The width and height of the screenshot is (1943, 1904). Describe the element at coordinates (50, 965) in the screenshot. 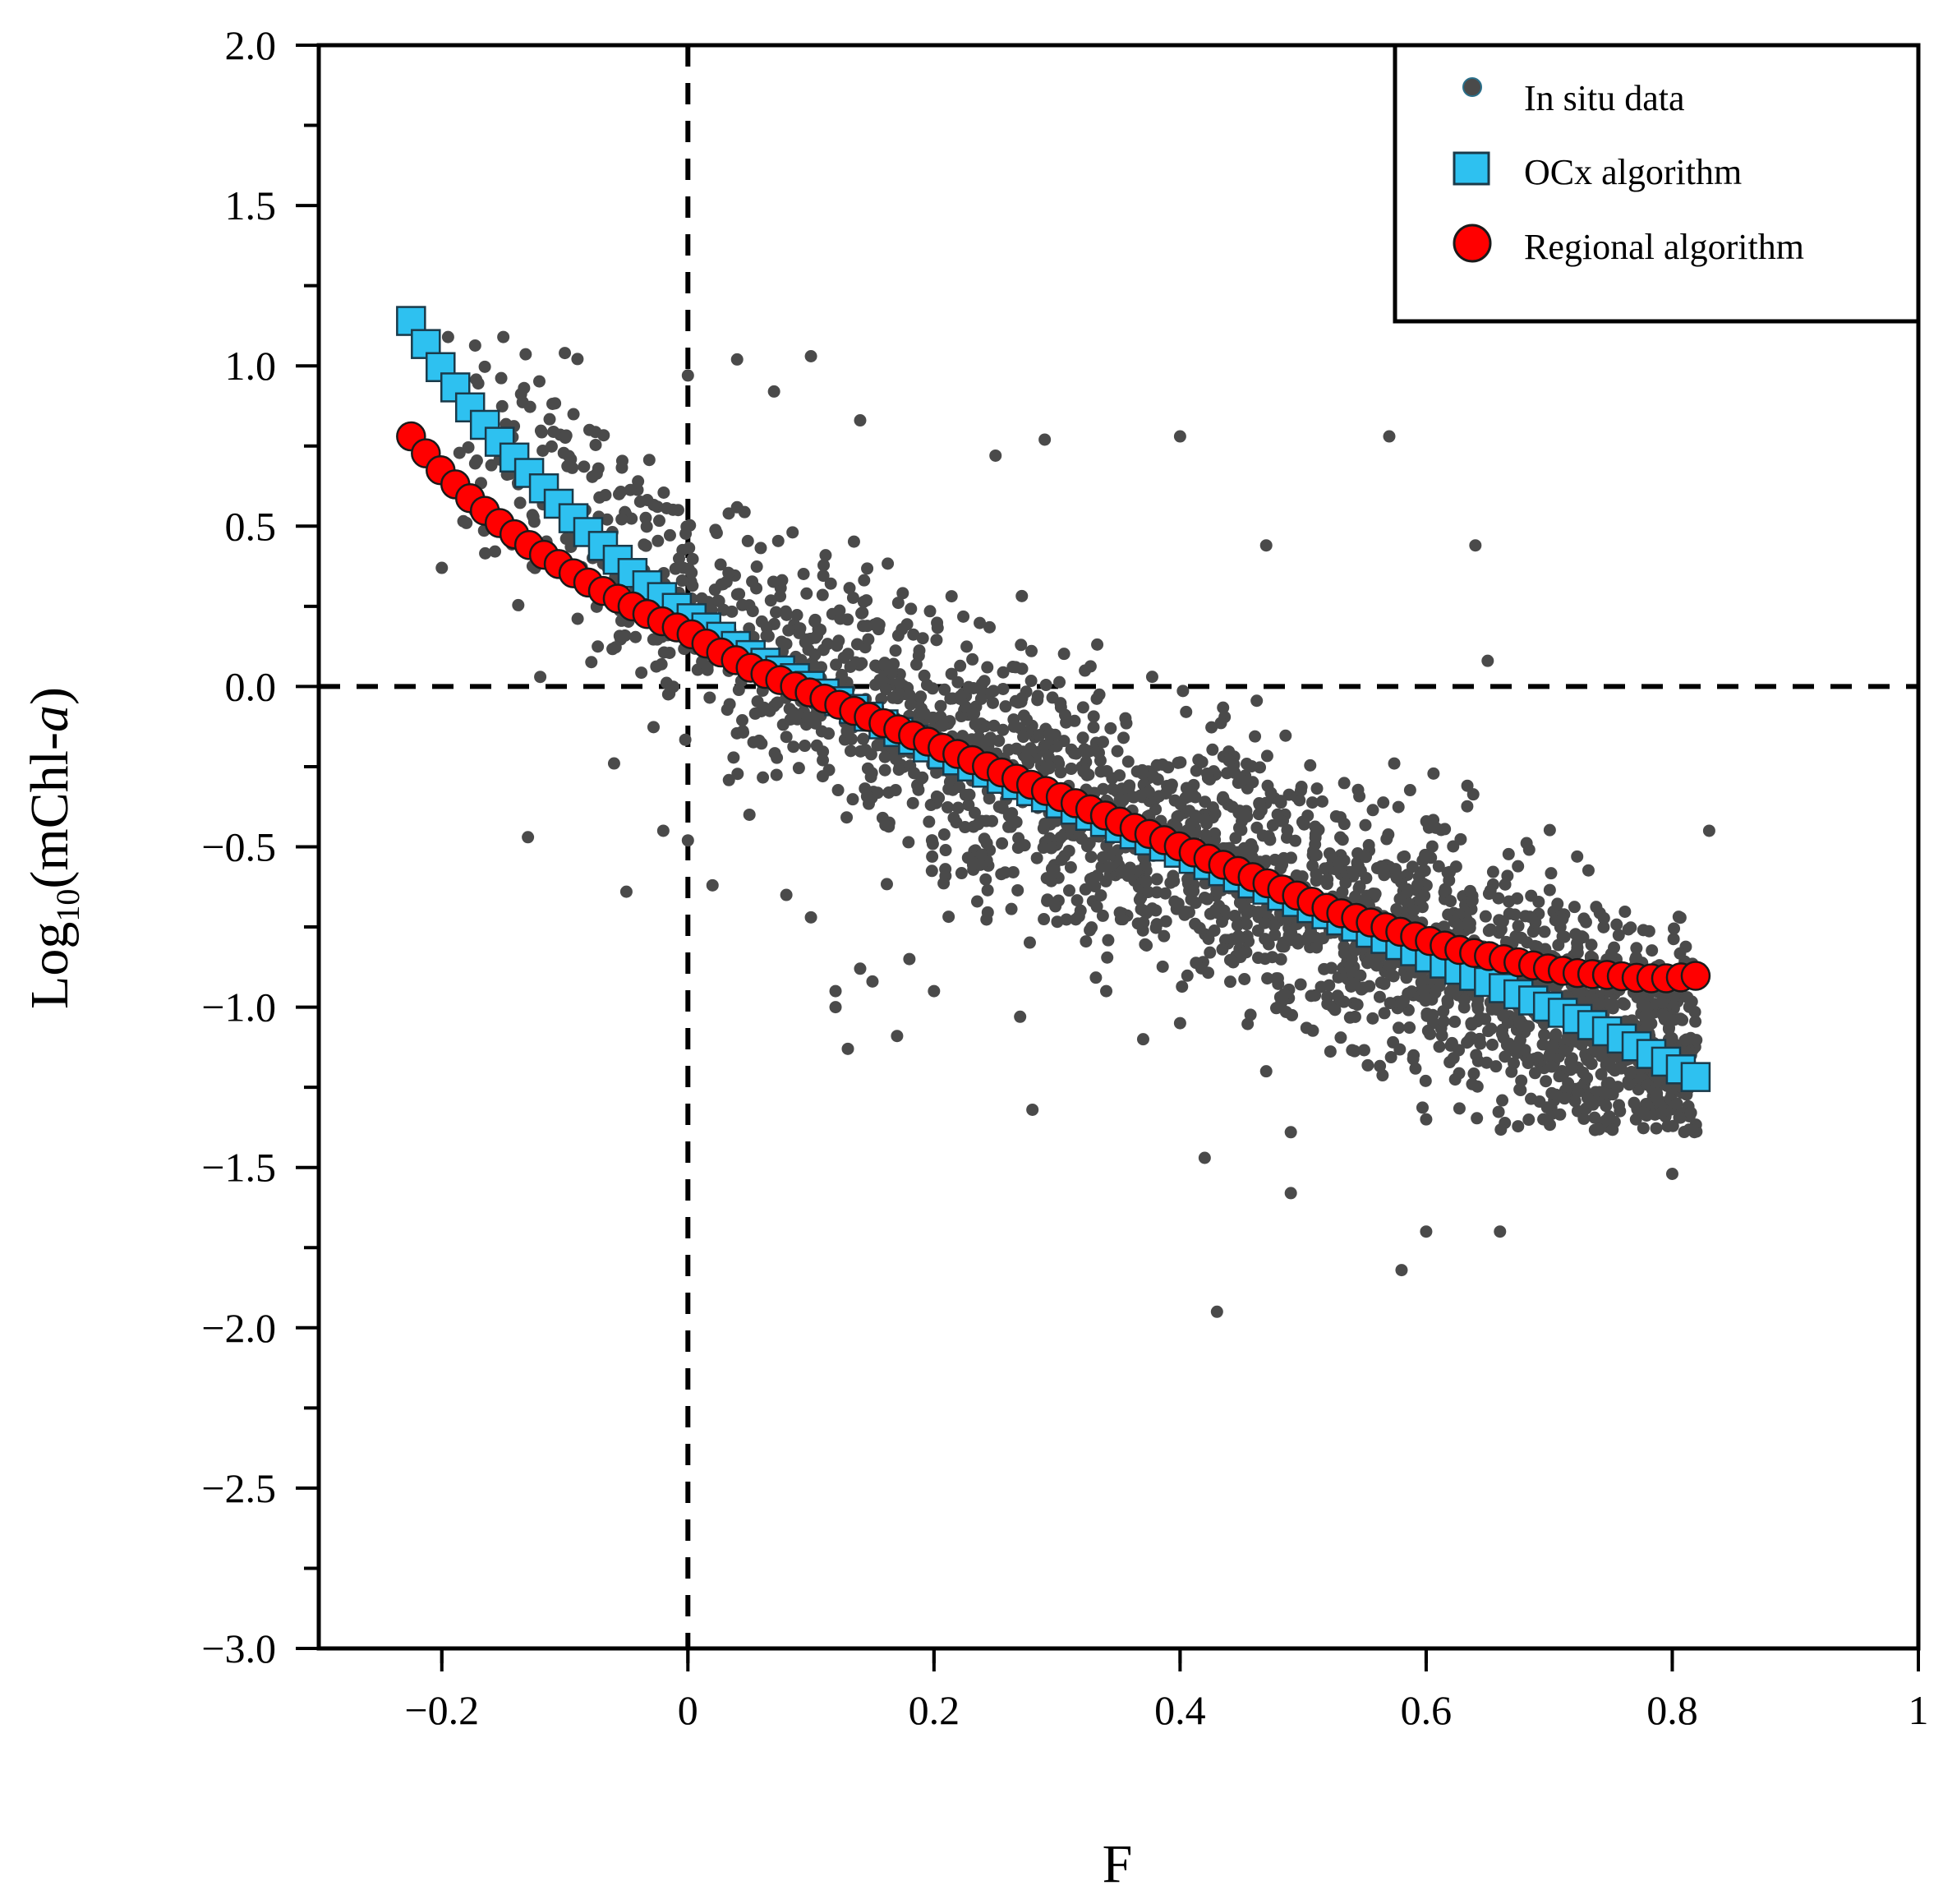

I see `y-axis-title-prefix: Log` at that location.